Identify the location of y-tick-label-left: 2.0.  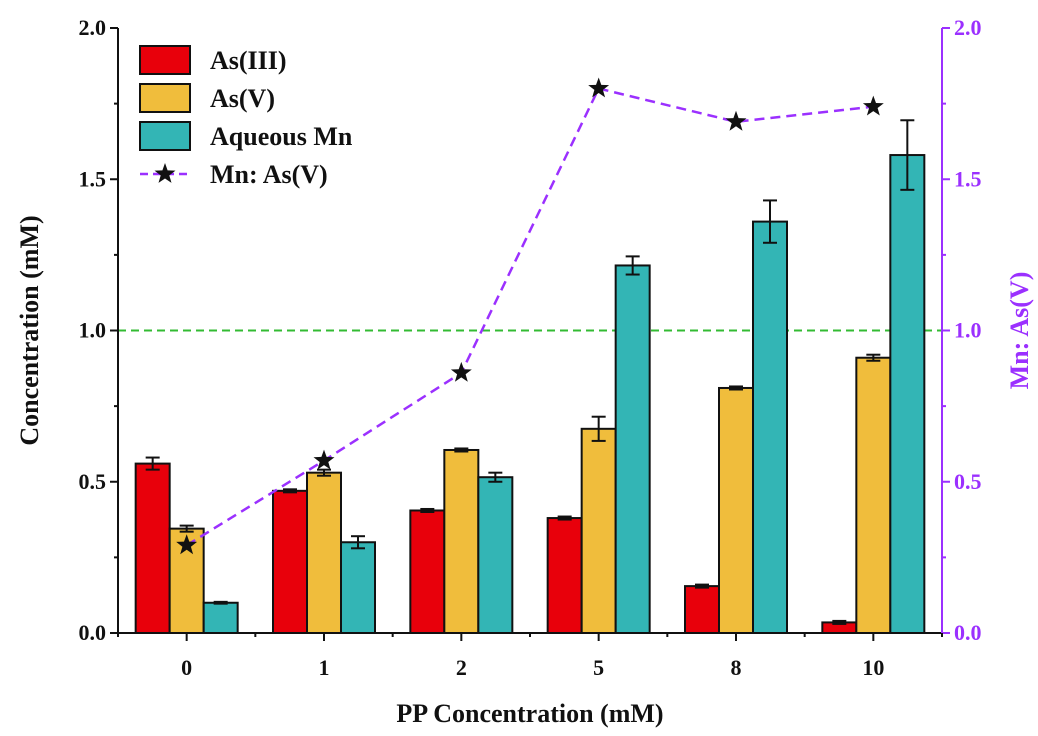
(93, 27).